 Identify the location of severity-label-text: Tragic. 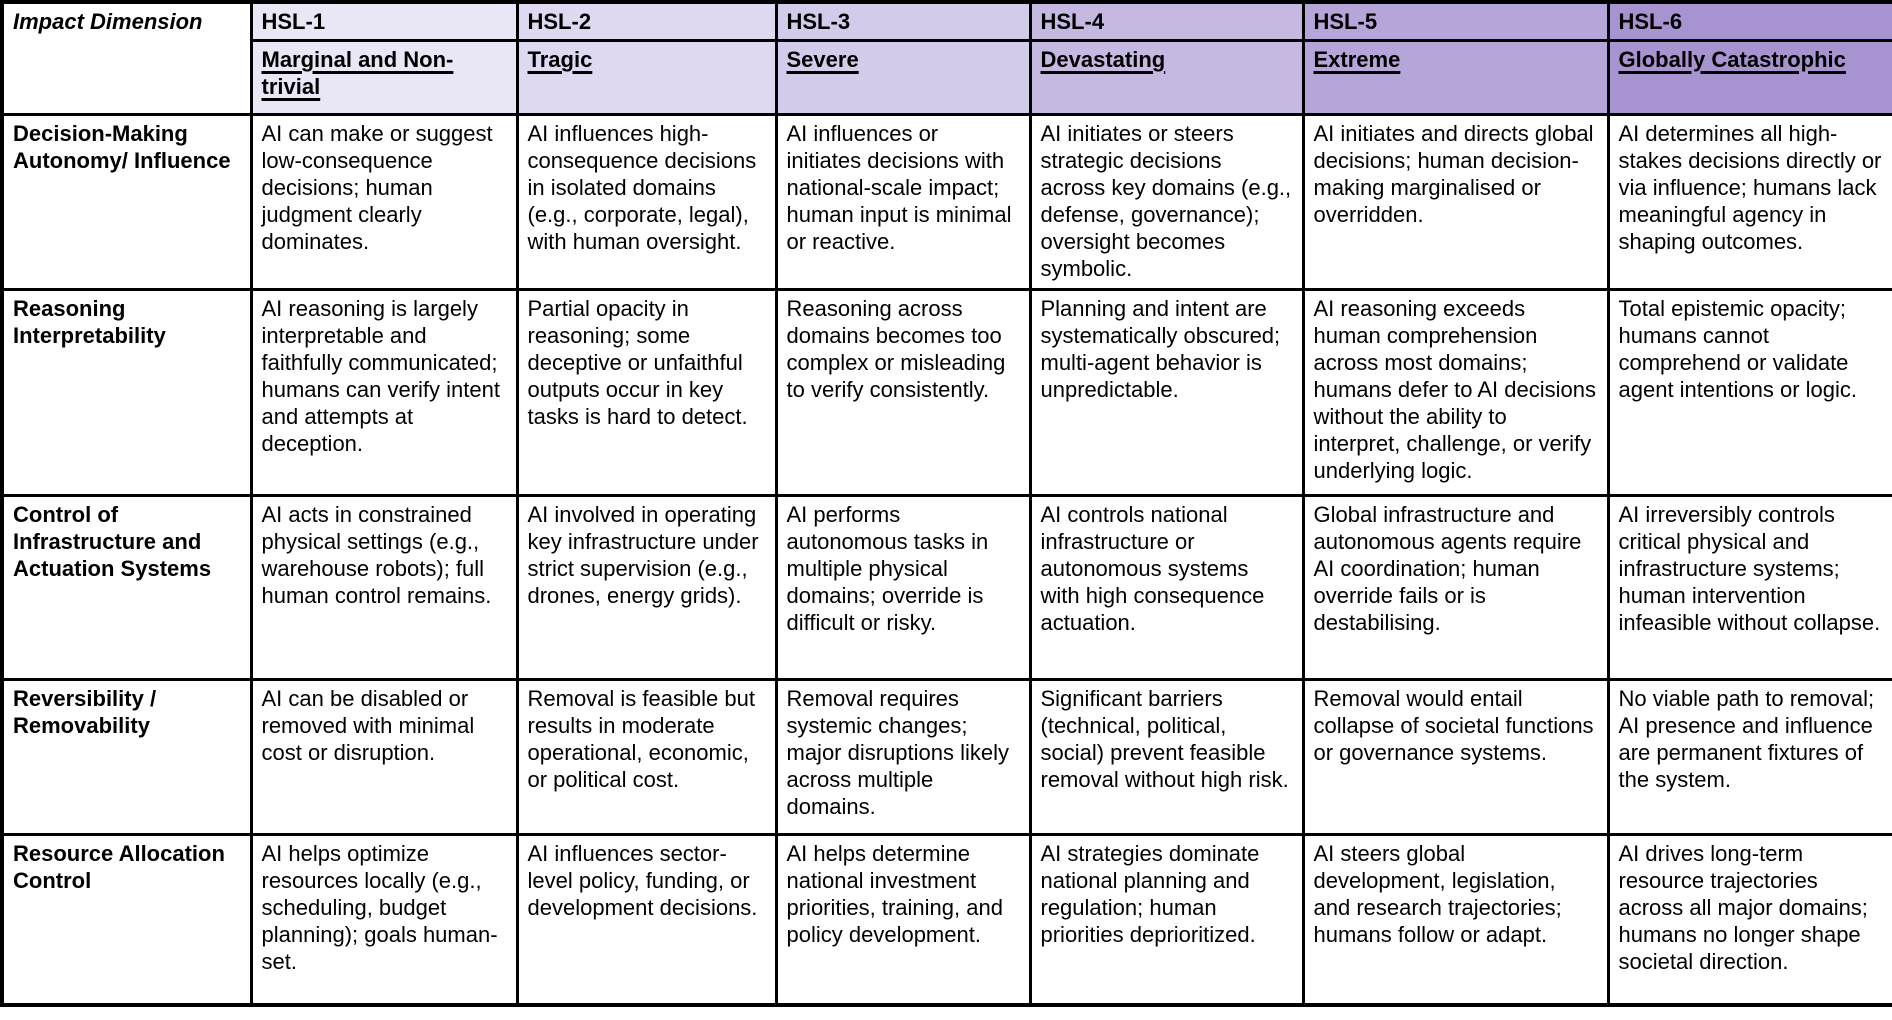
(560, 59).